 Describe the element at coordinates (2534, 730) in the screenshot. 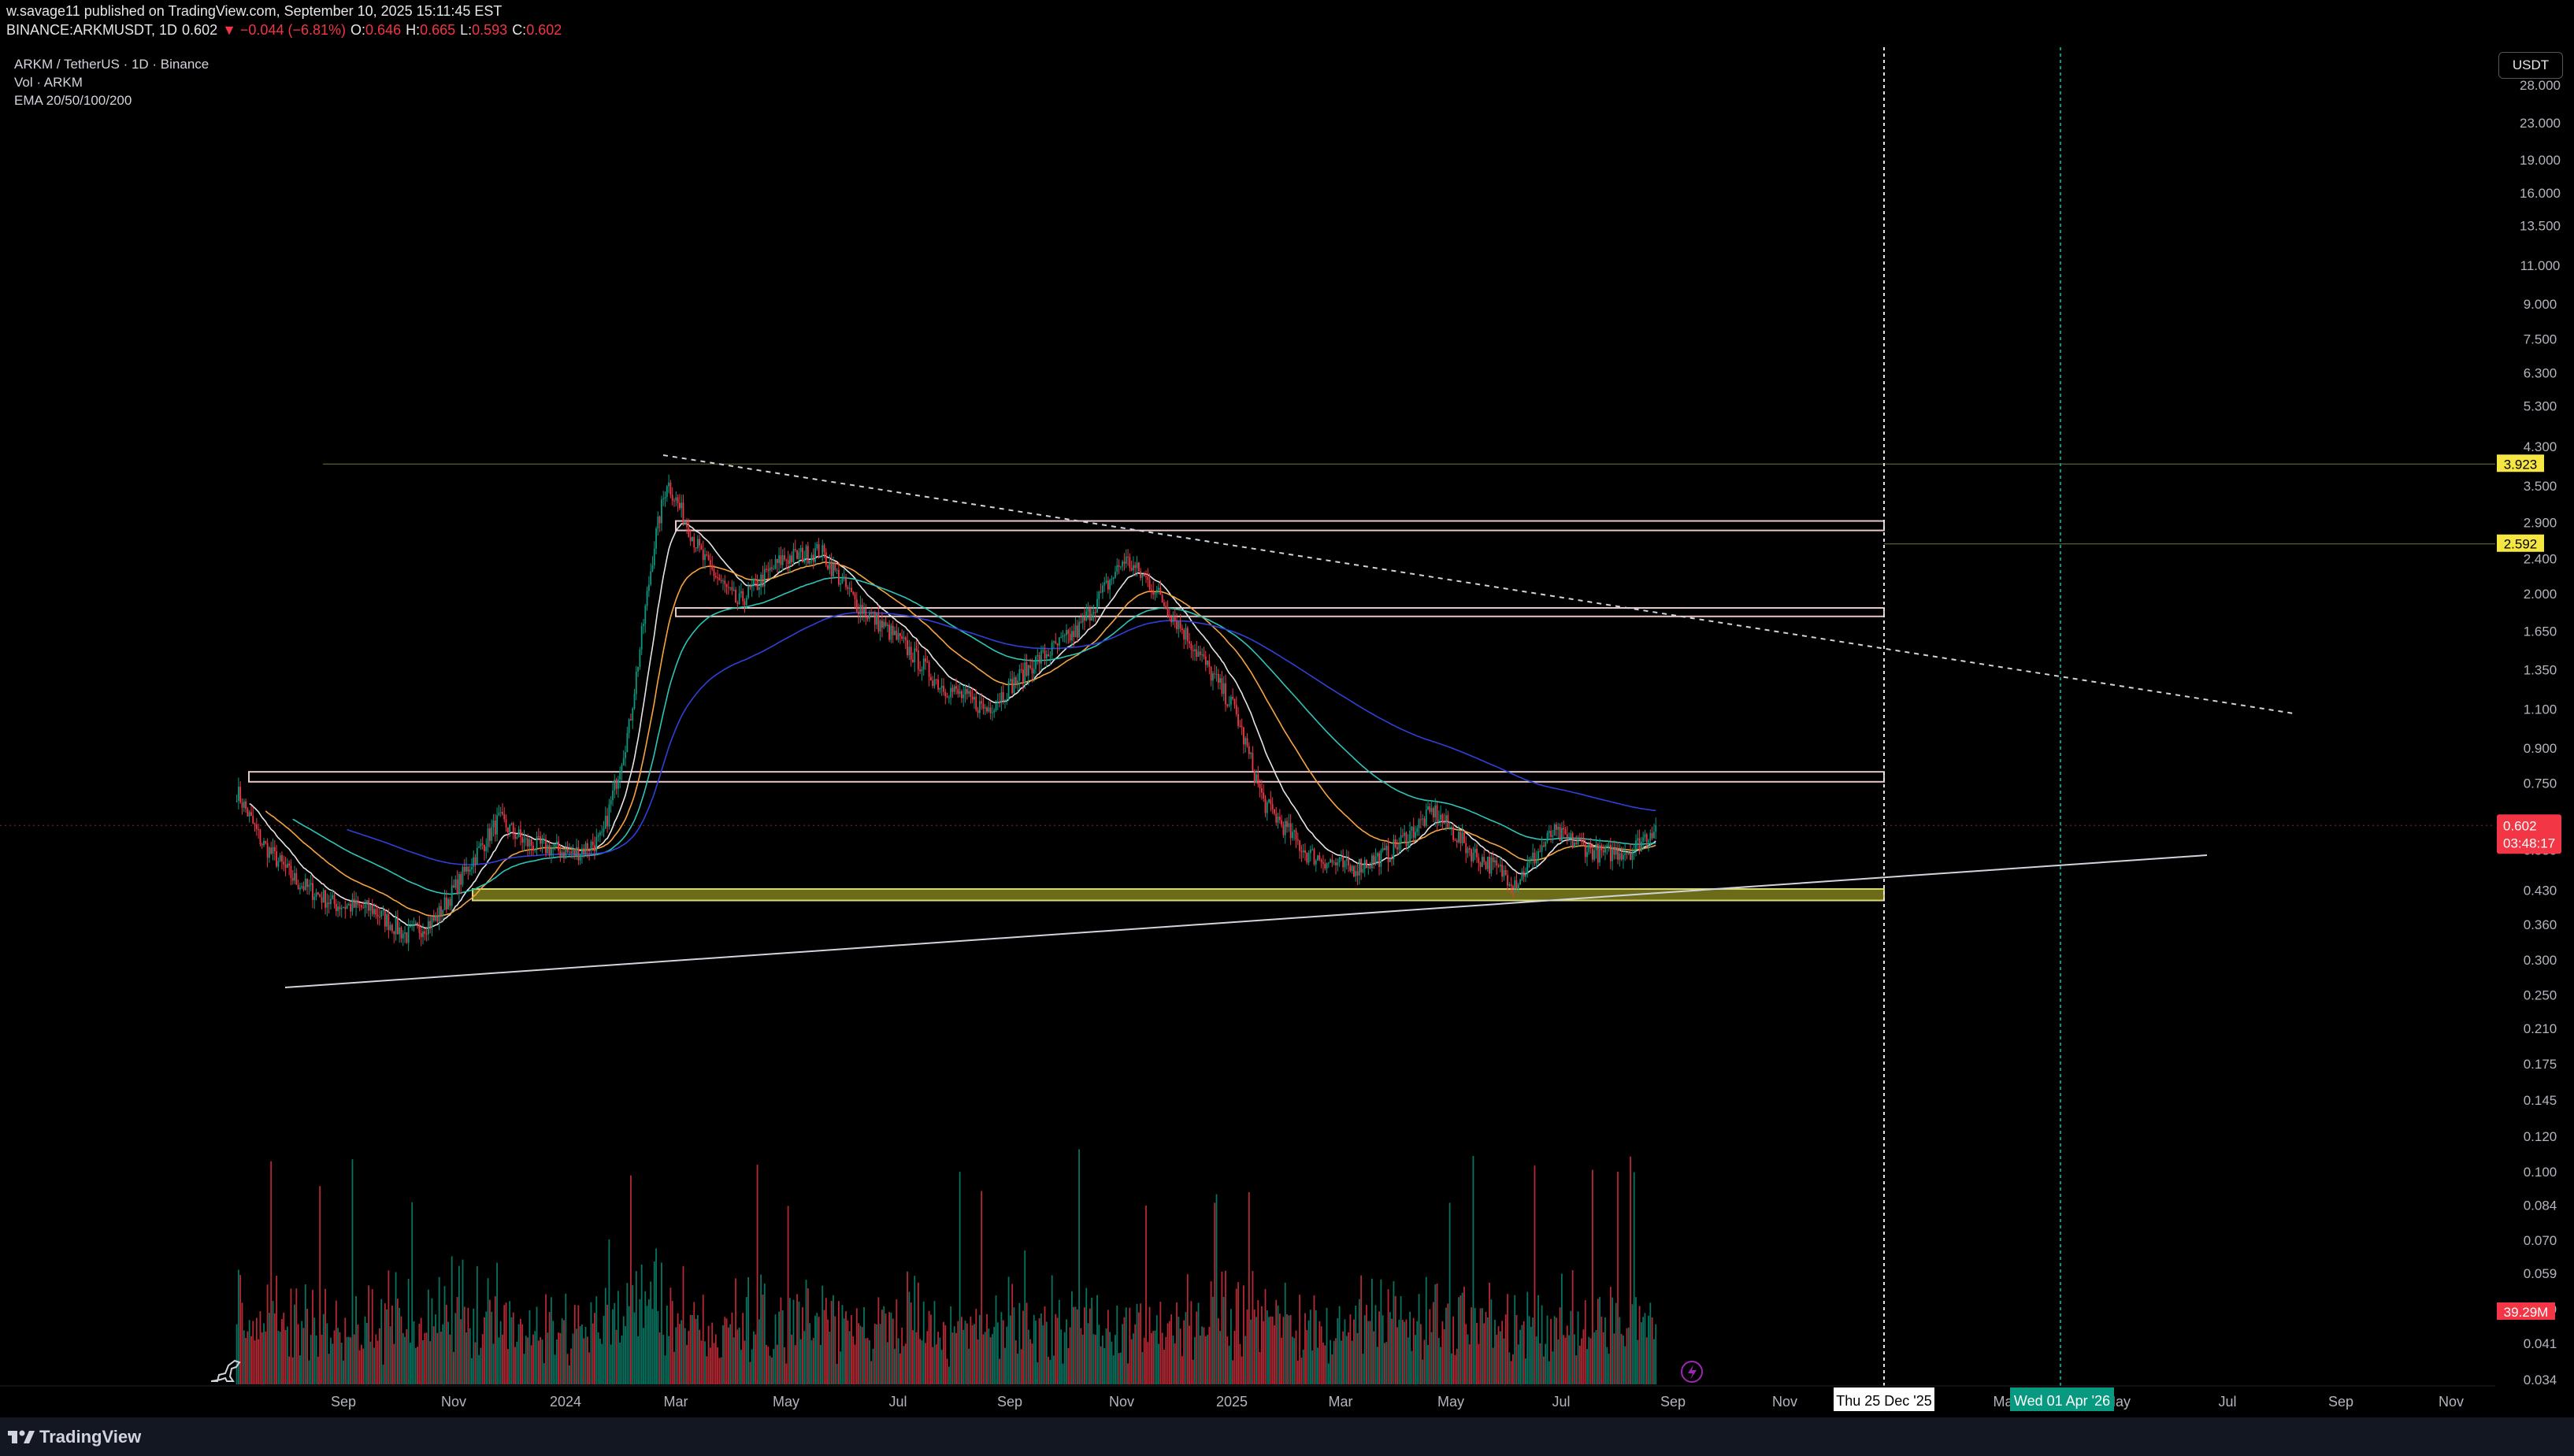

I see `price-axis` at that location.